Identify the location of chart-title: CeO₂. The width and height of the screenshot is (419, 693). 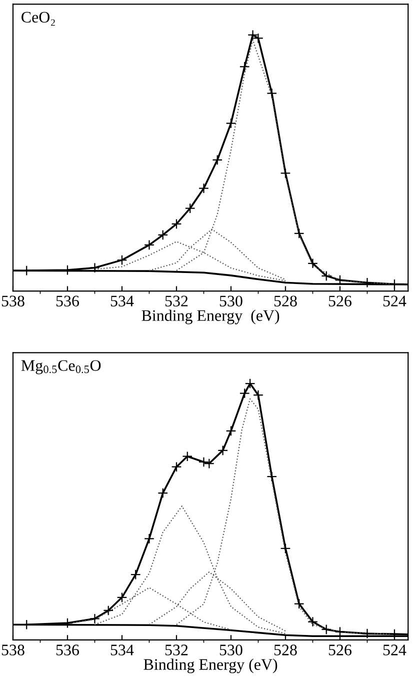
(38, 19).